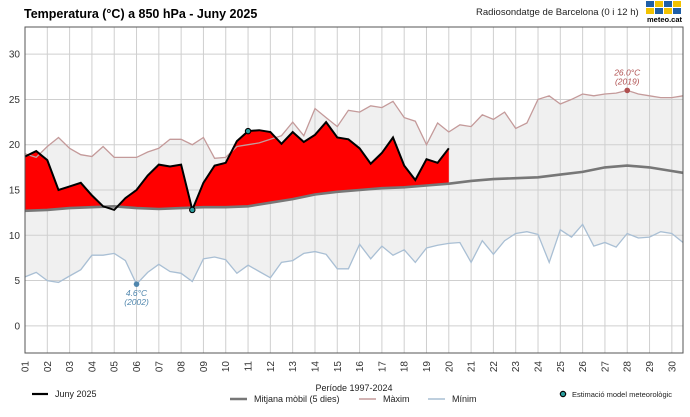  What do you see at coordinates (627, 81) in the screenshot?
I see `record-year-max: (2019)` at bounding box center [627, 81].